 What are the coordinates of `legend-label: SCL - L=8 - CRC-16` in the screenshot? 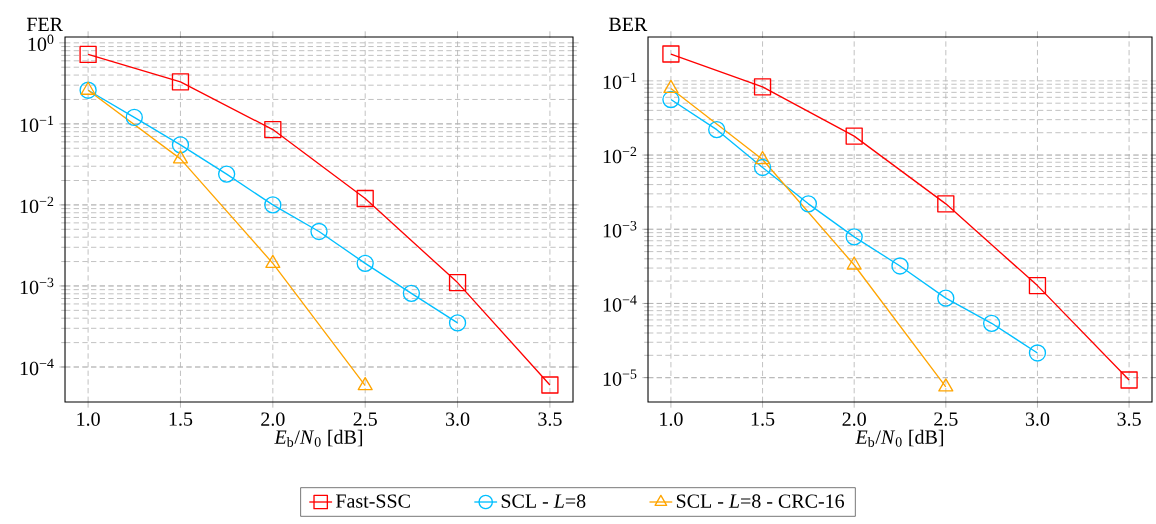 It's located at (760, 501).